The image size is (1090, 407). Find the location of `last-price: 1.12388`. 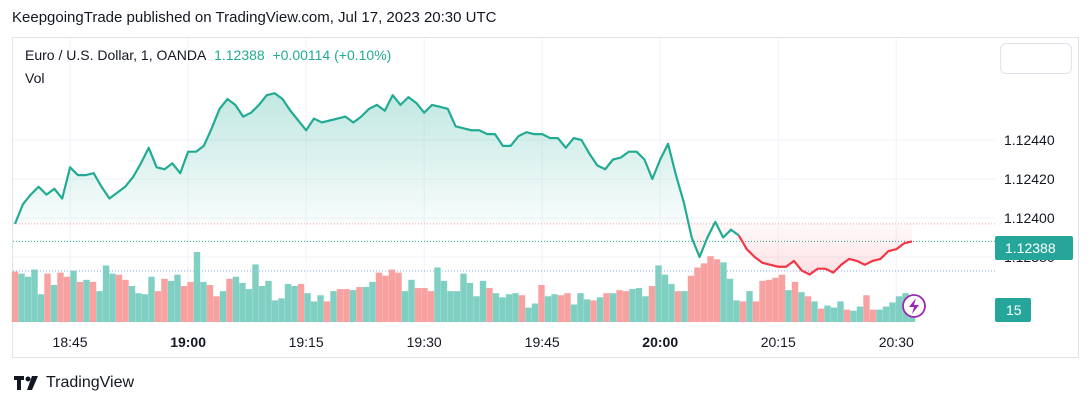

last-price: 1.12388 is located at coordinates (239, 55).